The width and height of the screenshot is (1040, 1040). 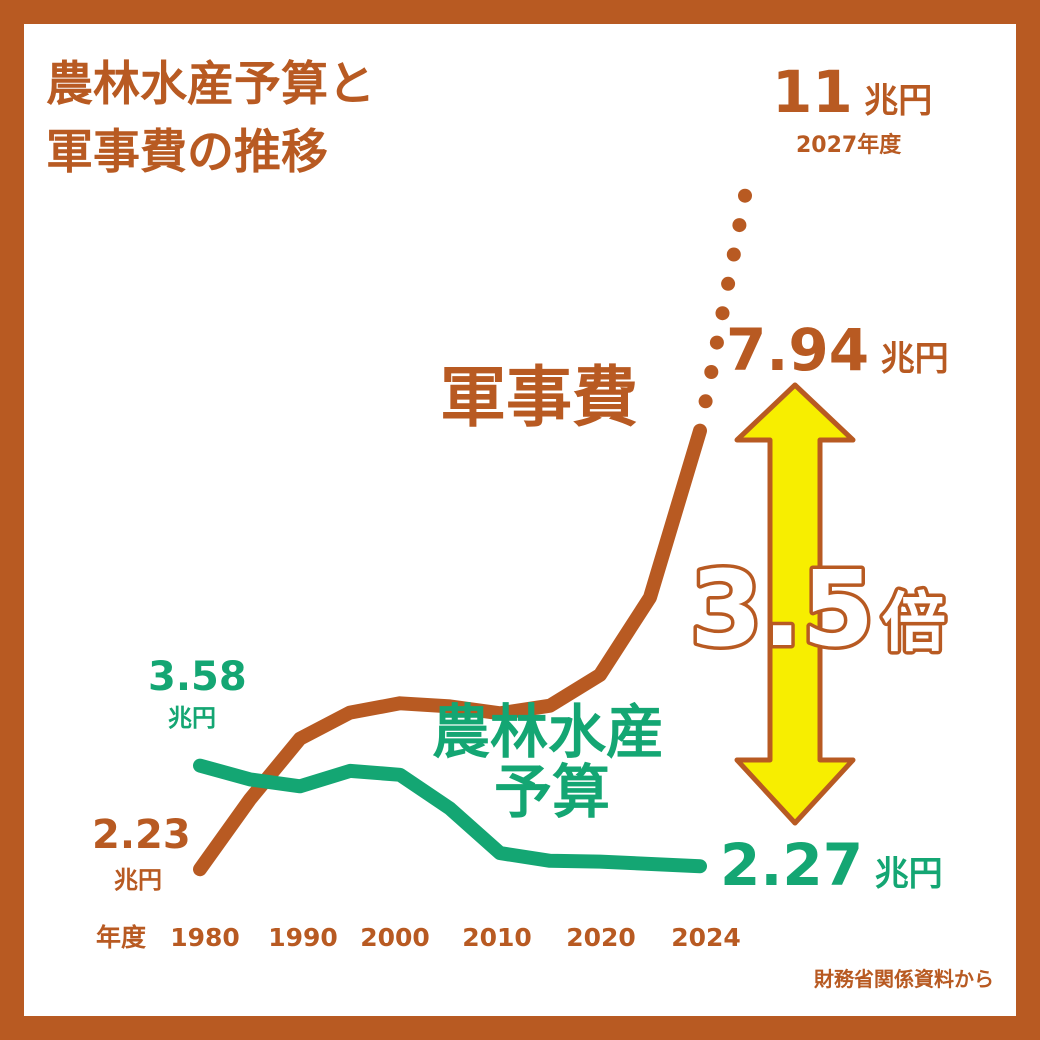 What do you see at coordinates (497, 937) in the screenshot?
I see `x-tick-label: 2010` at bounding box center [497, 937].